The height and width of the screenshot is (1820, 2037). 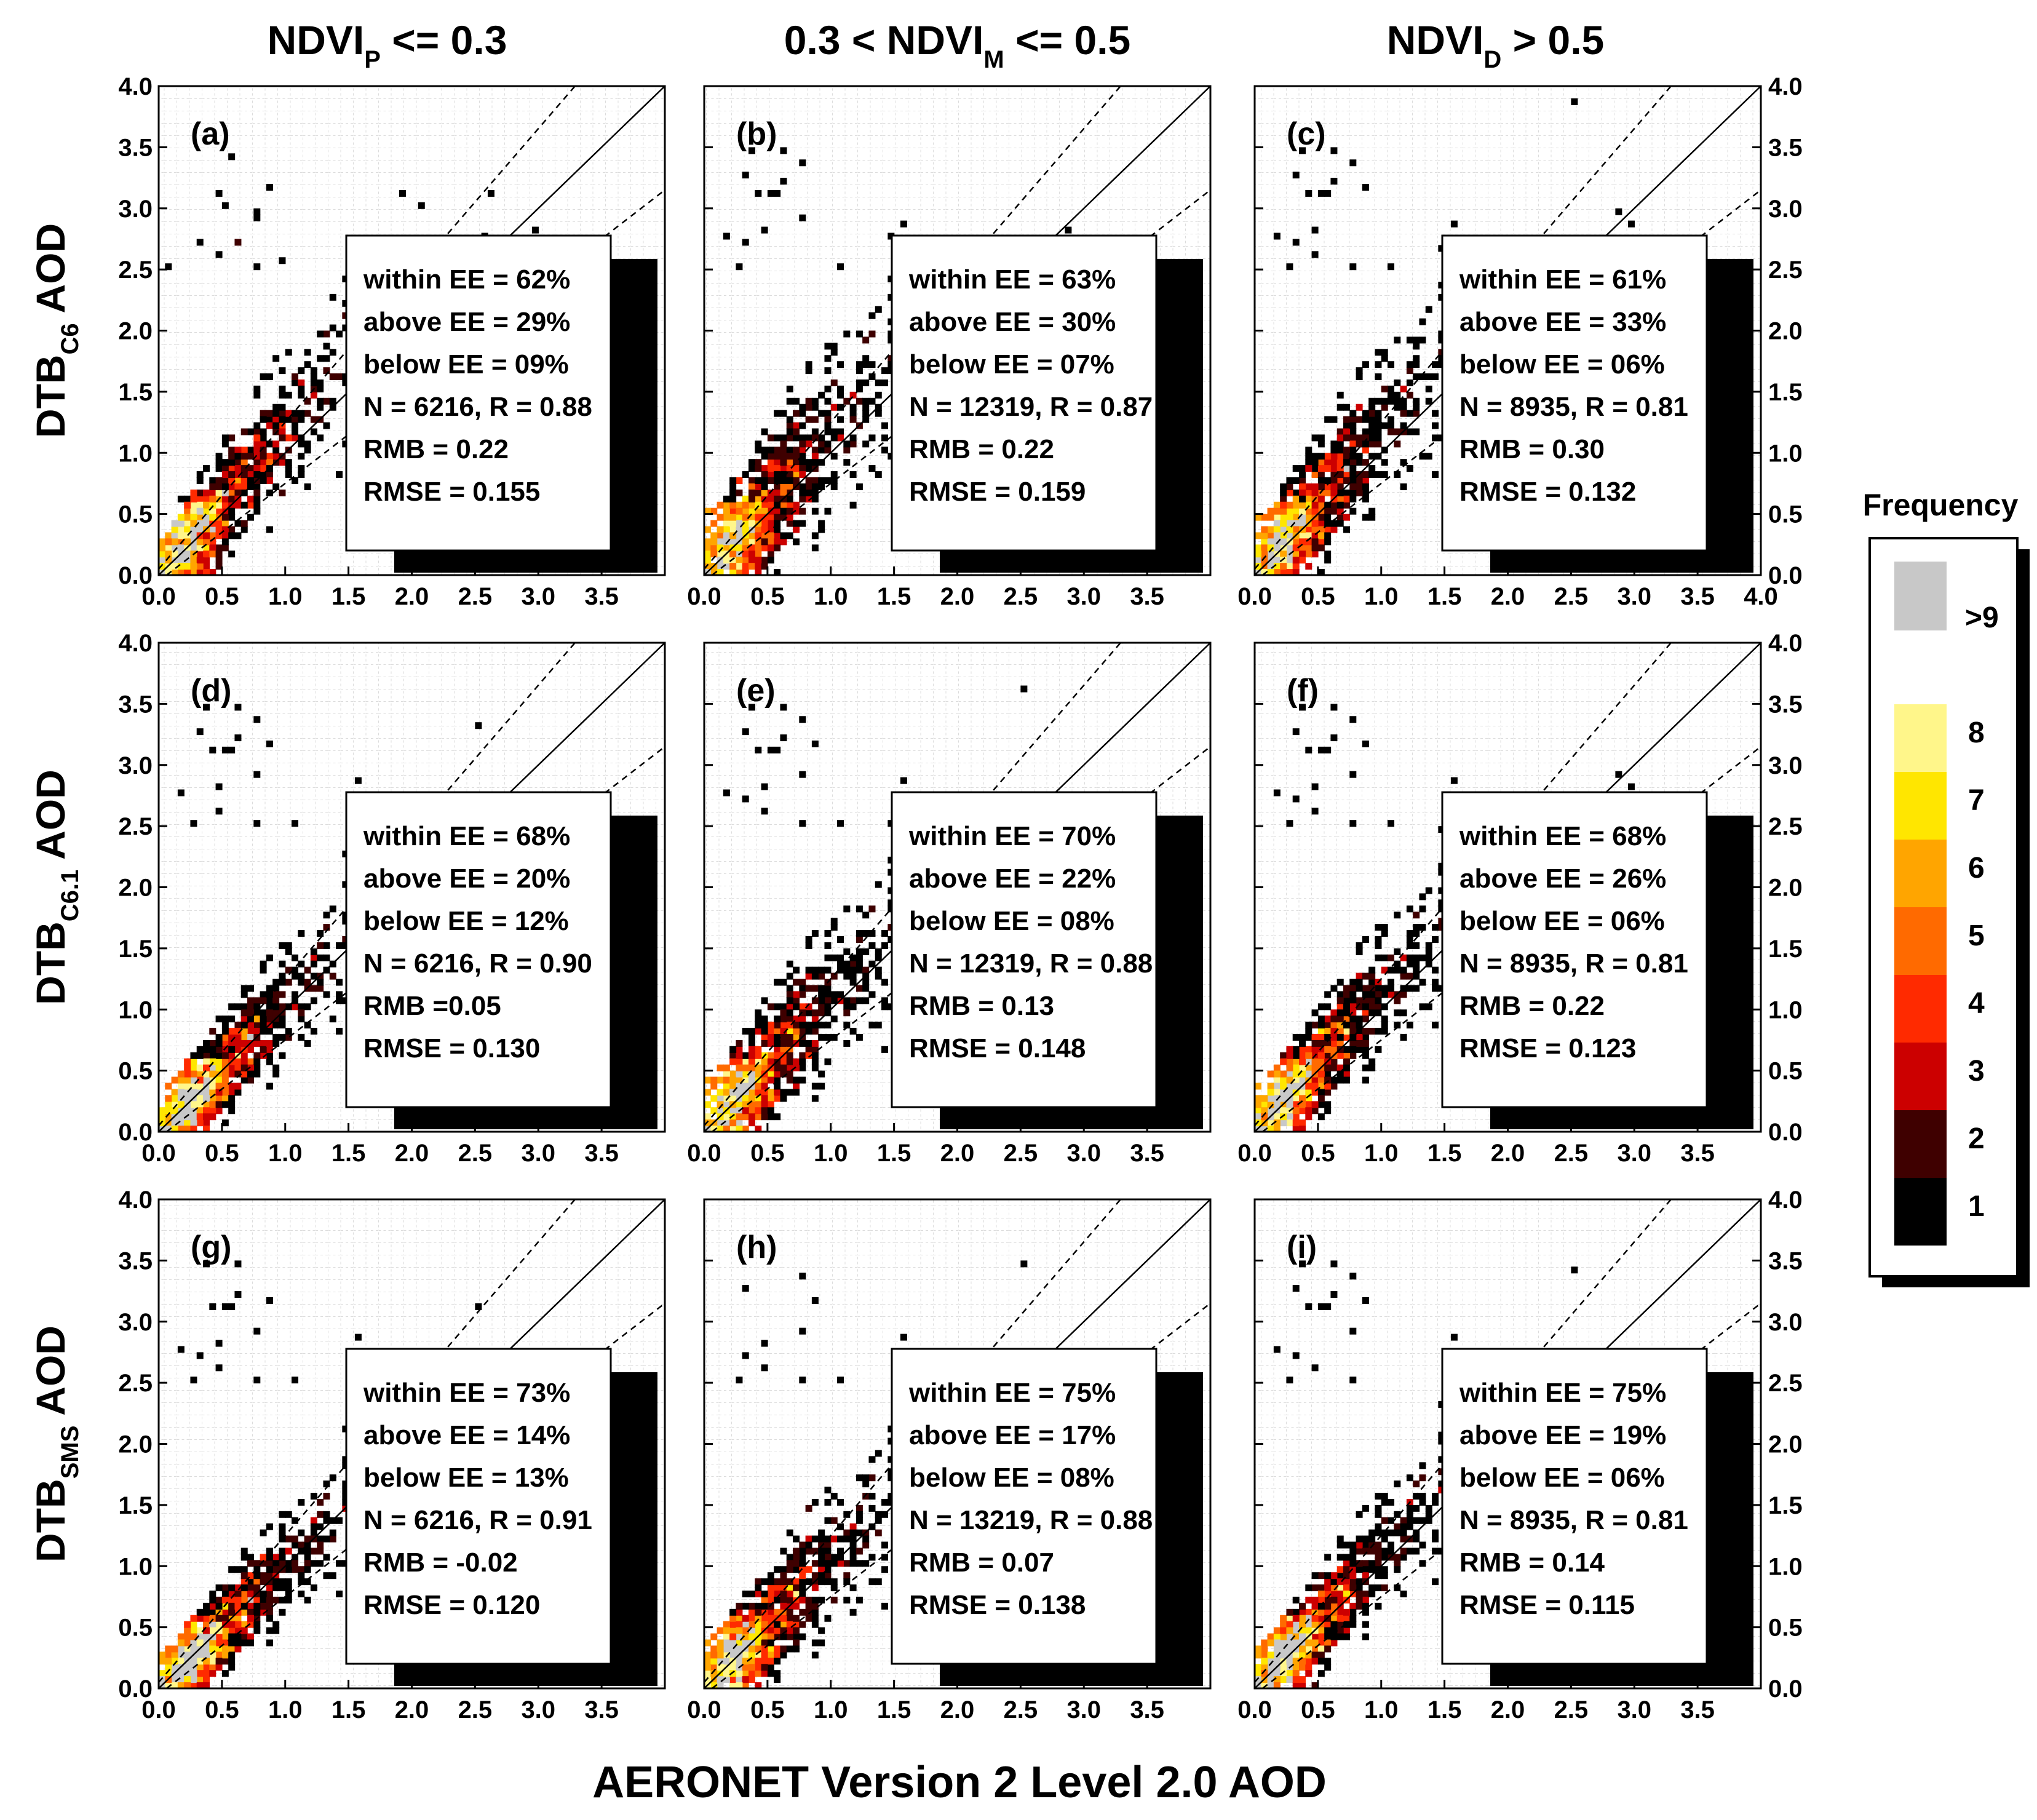 I want to click on x-tick-label: 3.5, so click(x=1147, y=596).